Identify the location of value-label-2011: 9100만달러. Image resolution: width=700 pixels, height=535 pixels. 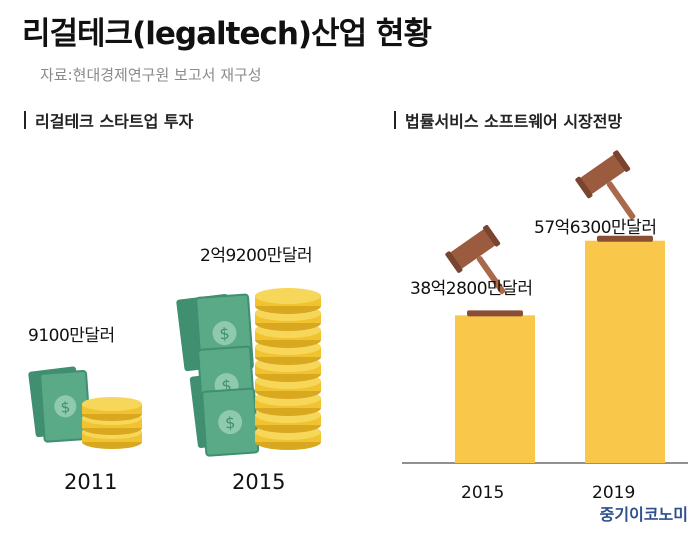
(71, 336).